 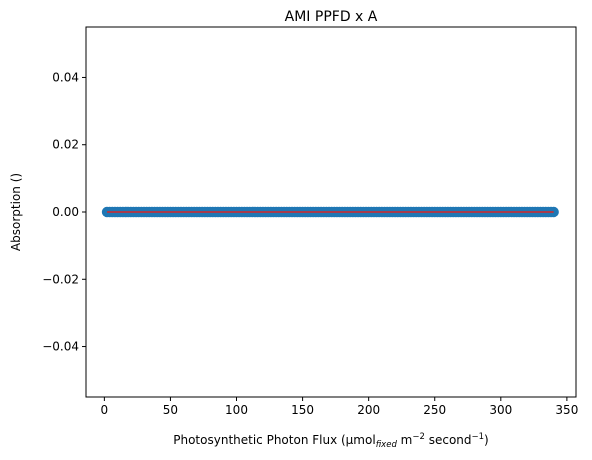 What do you see at coordinates (170, 410) in the screenshot?
I see `x-tick-label: 50` at bounding box center [170, 410].